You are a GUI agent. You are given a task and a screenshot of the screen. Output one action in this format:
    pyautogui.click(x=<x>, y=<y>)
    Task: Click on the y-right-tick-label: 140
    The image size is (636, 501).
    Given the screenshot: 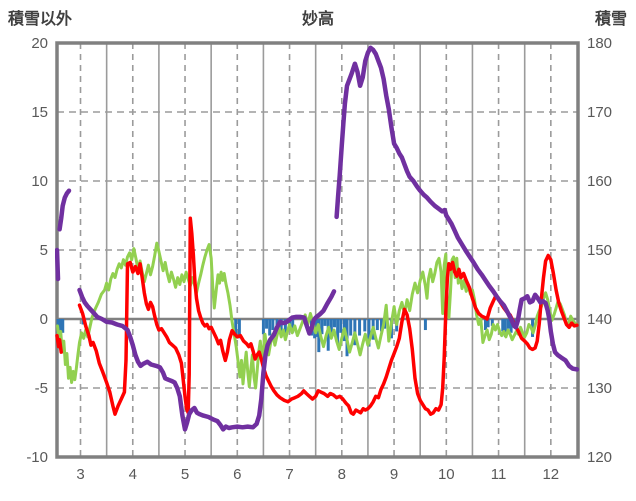 What is the action you would take?
    pyautogui.click(x=599, y=319)
    